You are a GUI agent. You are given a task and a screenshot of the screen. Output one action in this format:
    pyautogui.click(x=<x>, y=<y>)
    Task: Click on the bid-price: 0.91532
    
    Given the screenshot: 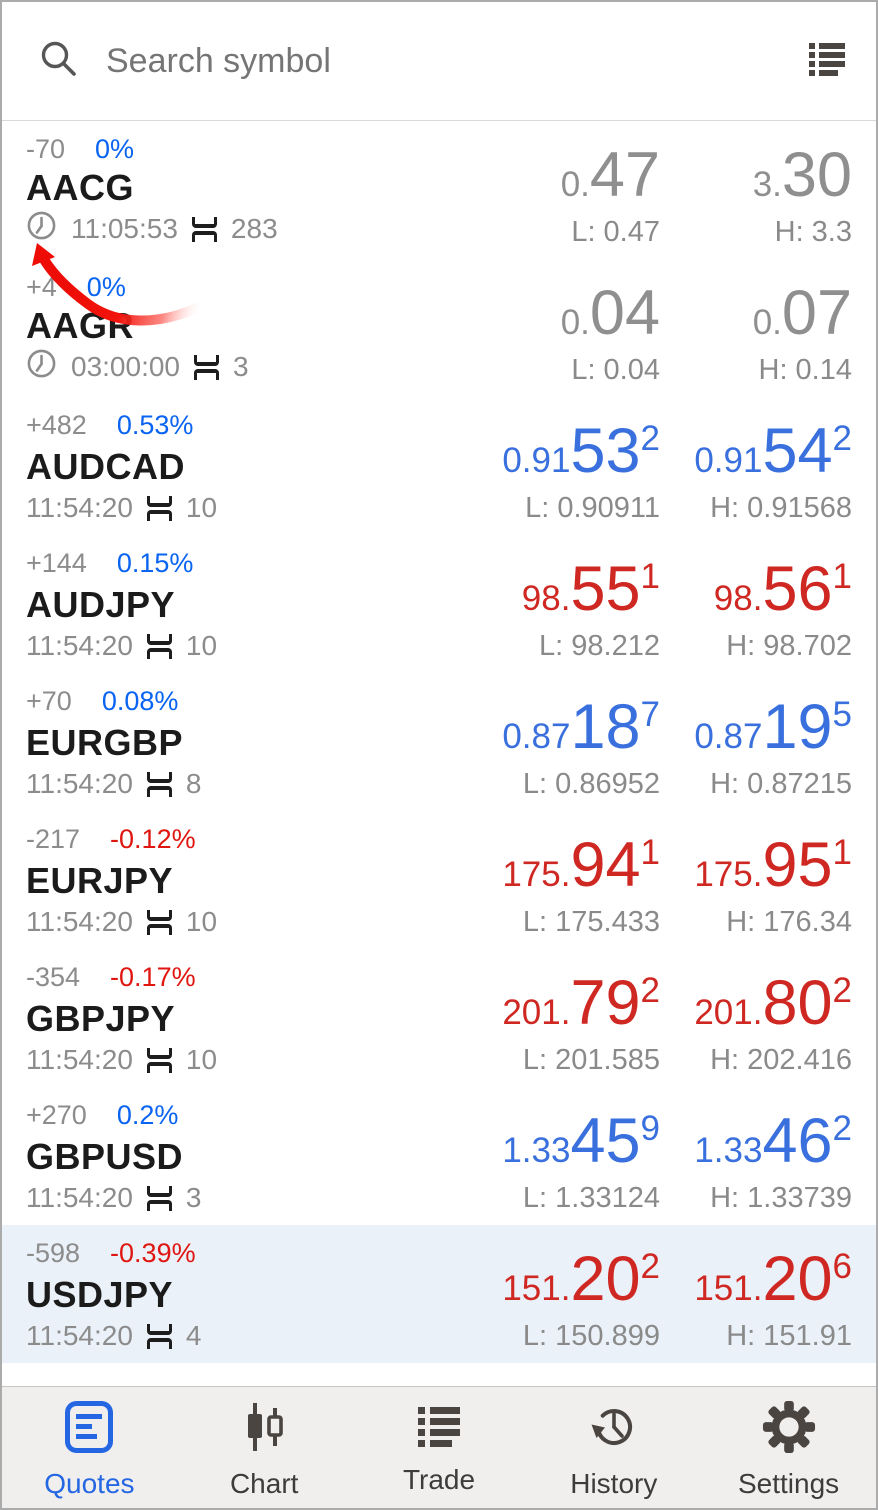 What is the action you would take?
    pyautogui.click(x=581, y=451)
    